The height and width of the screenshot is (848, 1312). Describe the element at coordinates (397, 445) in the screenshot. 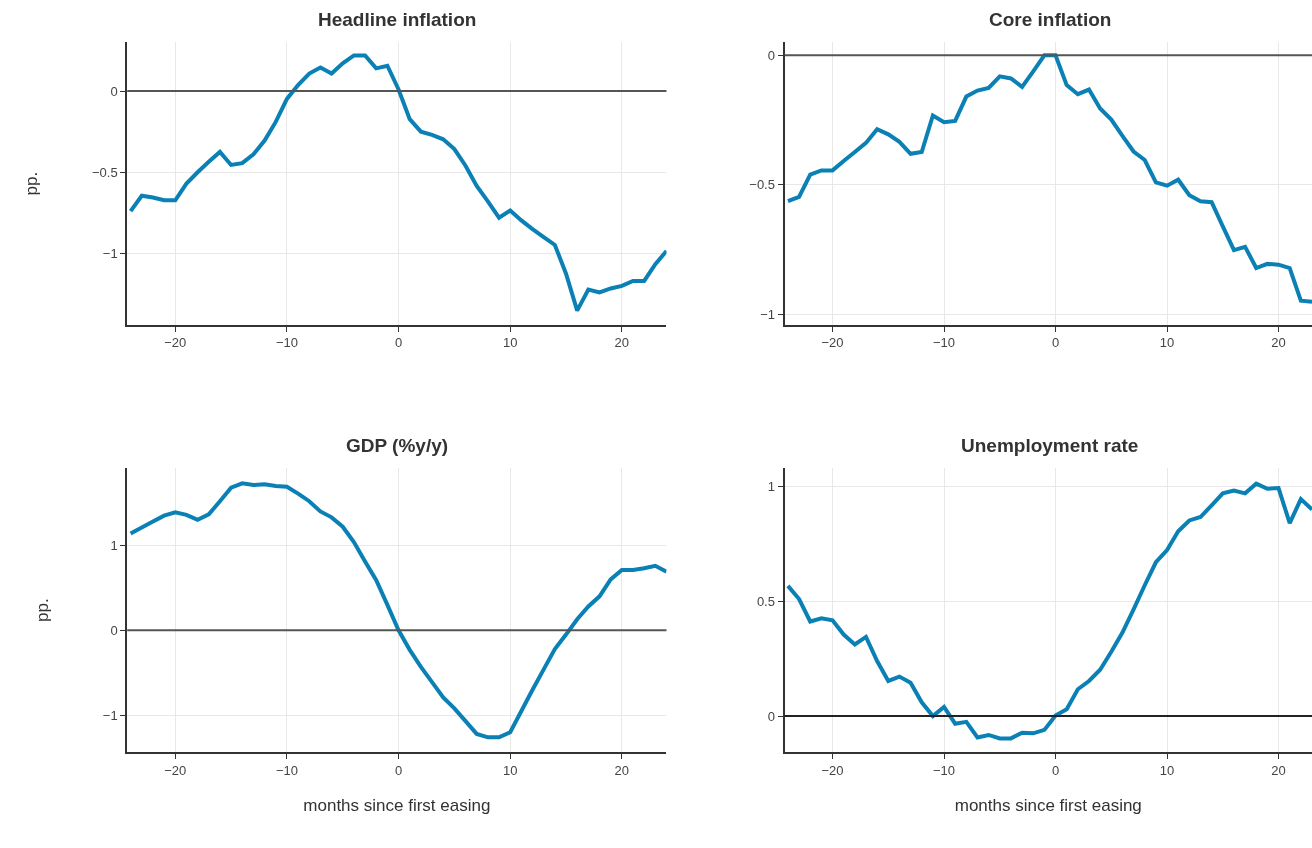

I see `chart-title: GDP (%y/y)` at that location.